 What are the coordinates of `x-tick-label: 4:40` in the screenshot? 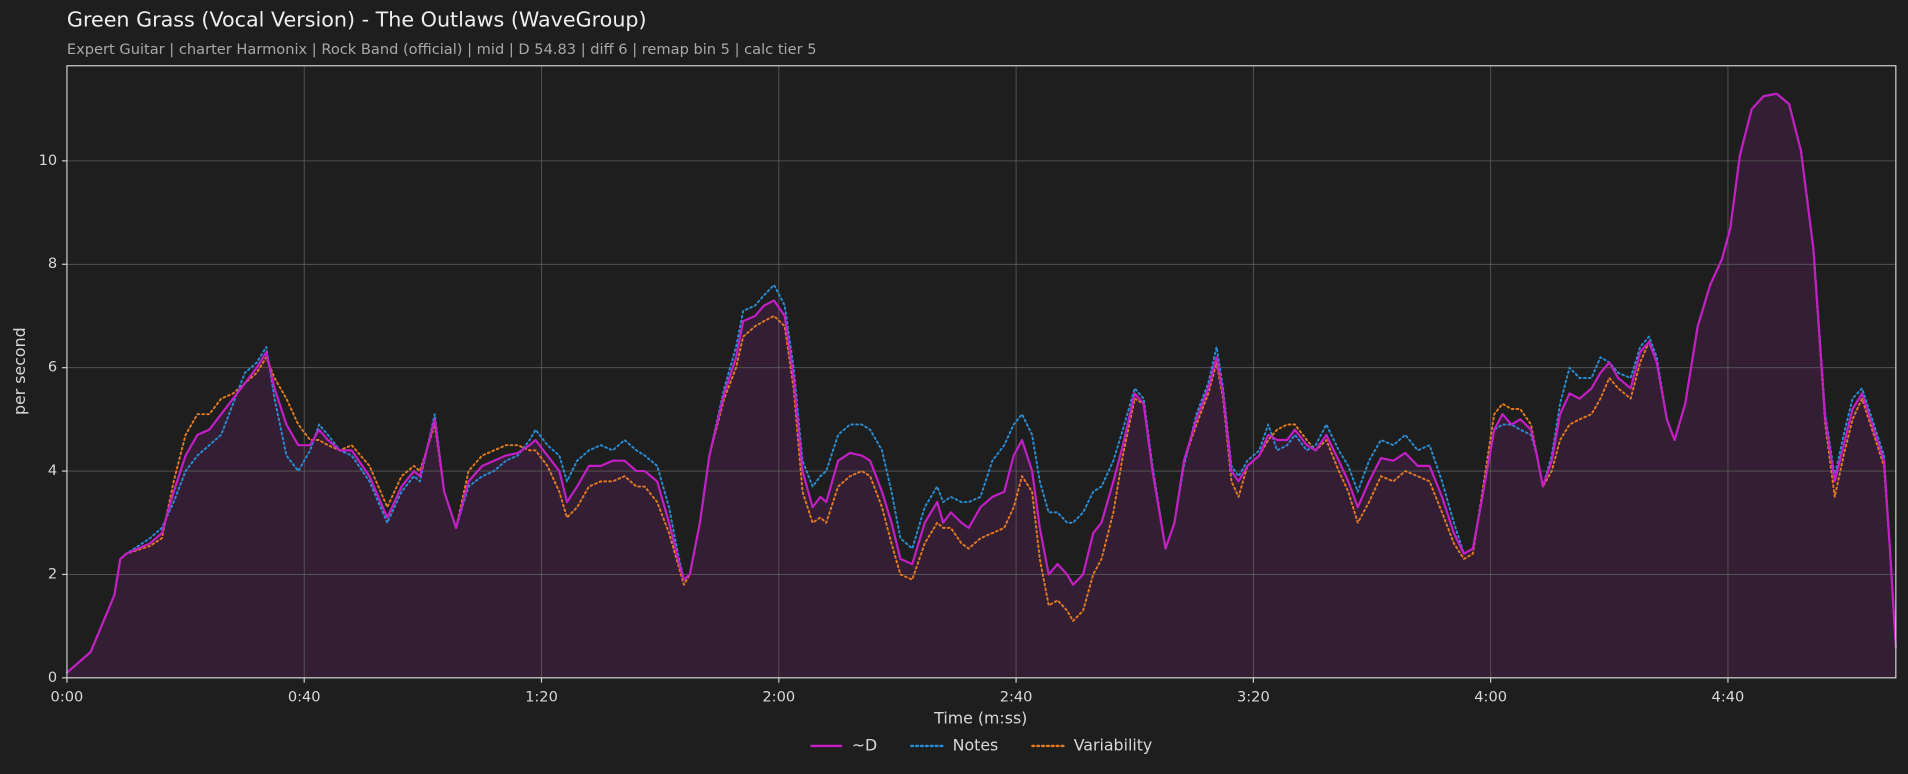 It's located at (1728, 696).